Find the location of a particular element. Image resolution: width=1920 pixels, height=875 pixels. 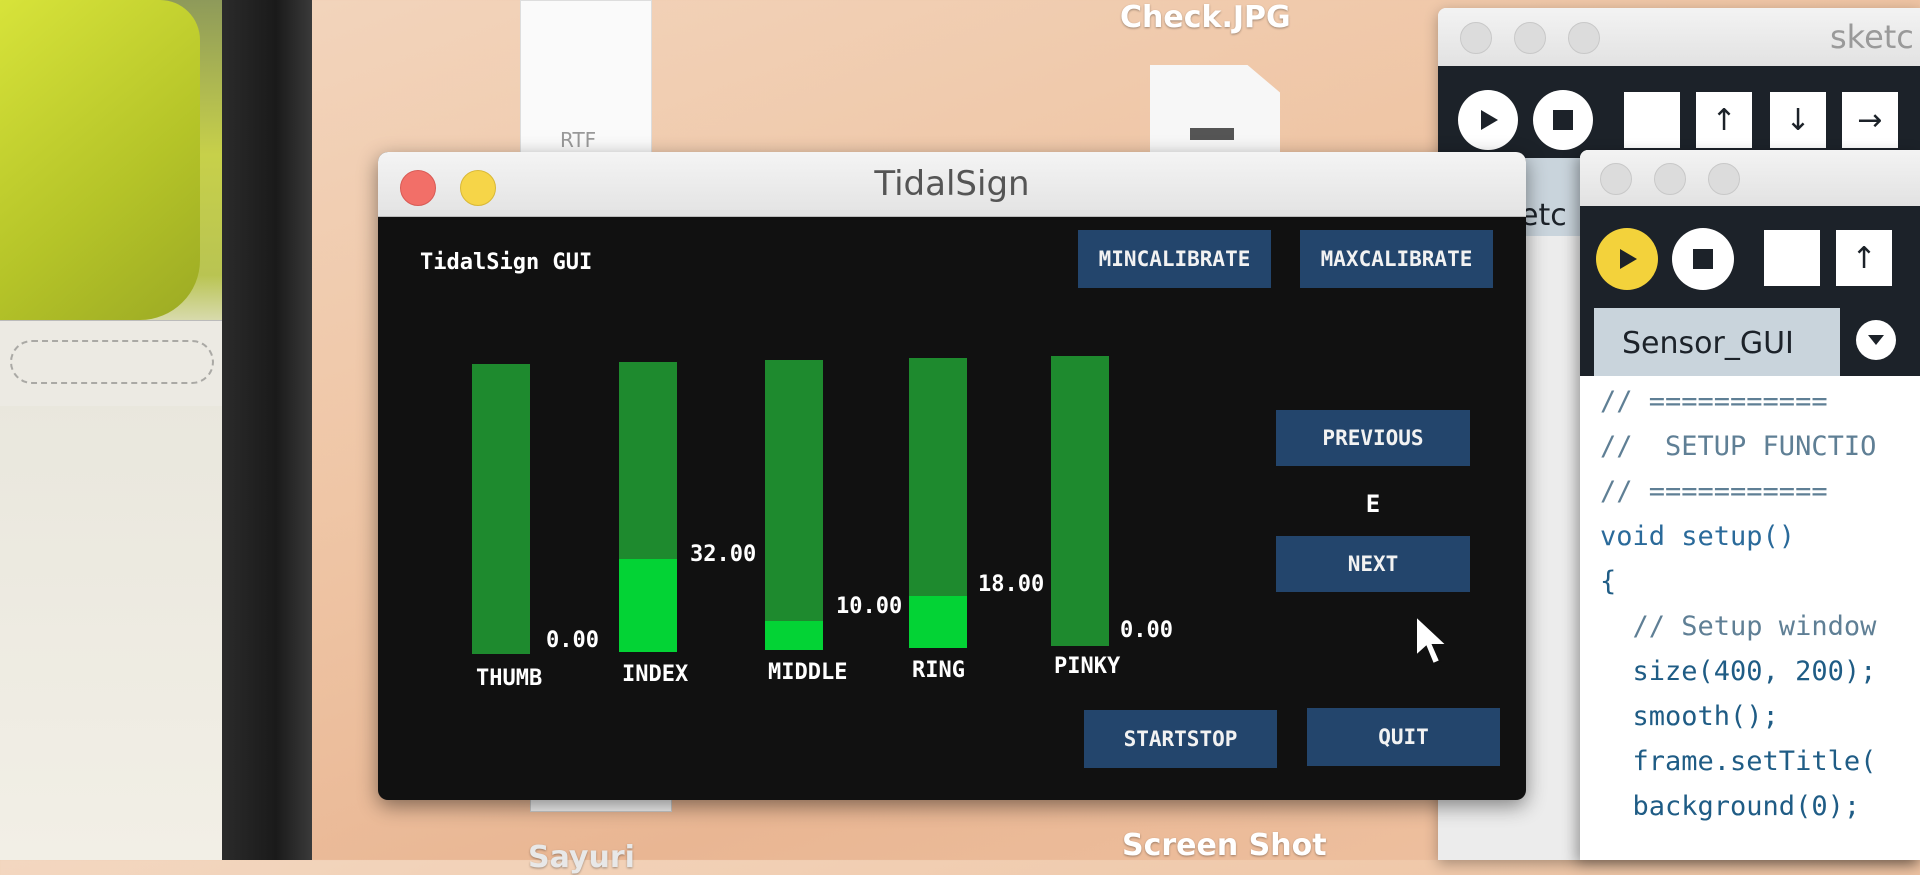

pinky-sensor-bar is located at coordinates (1080, 501).